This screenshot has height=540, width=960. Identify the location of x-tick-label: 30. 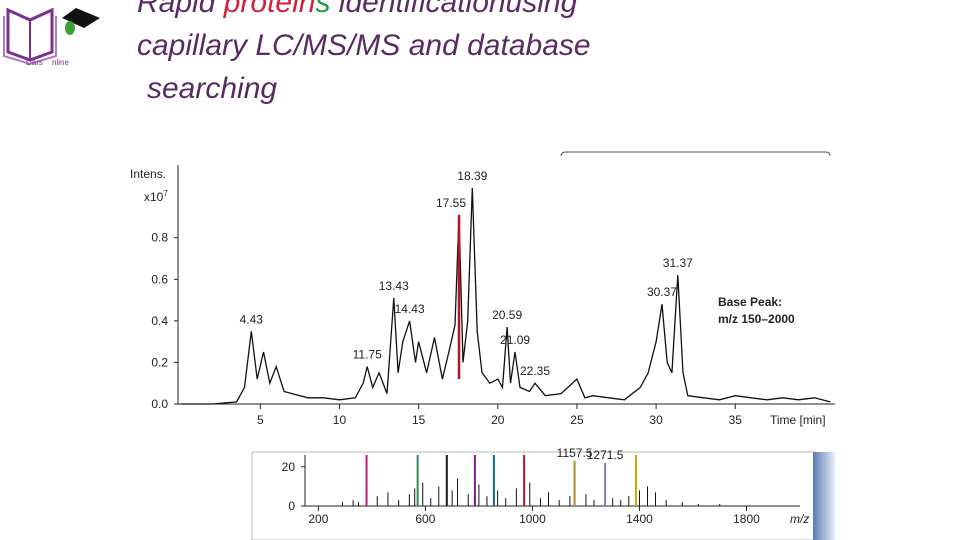
(656, 420).